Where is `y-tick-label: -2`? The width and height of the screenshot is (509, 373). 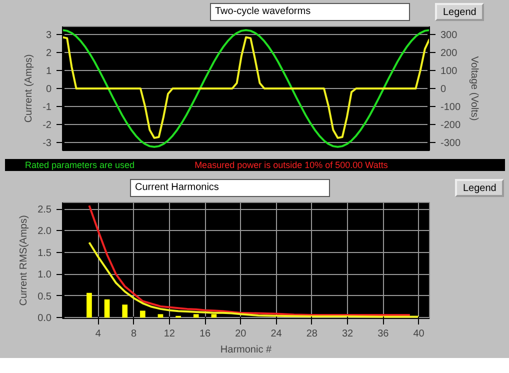
y-tick-label: -2 is located at coordinates (47, 125).